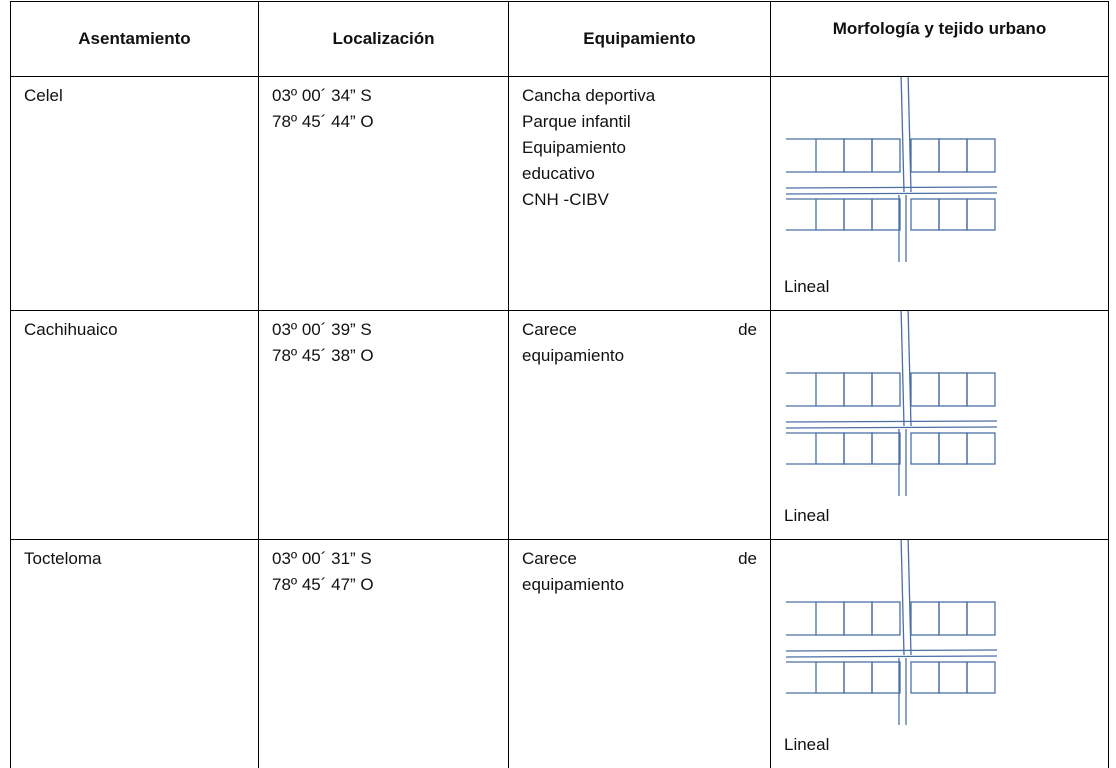  I want to click on settlement-name: Celel, so click(135, 194).